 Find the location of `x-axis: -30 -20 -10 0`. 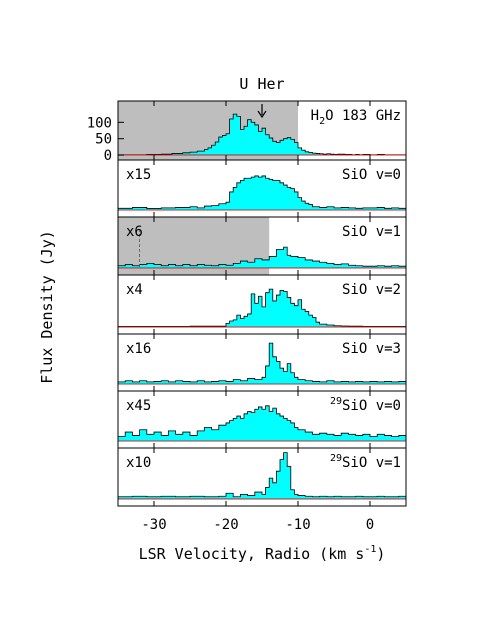

x-axis: -30 -20 -10 0 is located at coordinates (257, 525).